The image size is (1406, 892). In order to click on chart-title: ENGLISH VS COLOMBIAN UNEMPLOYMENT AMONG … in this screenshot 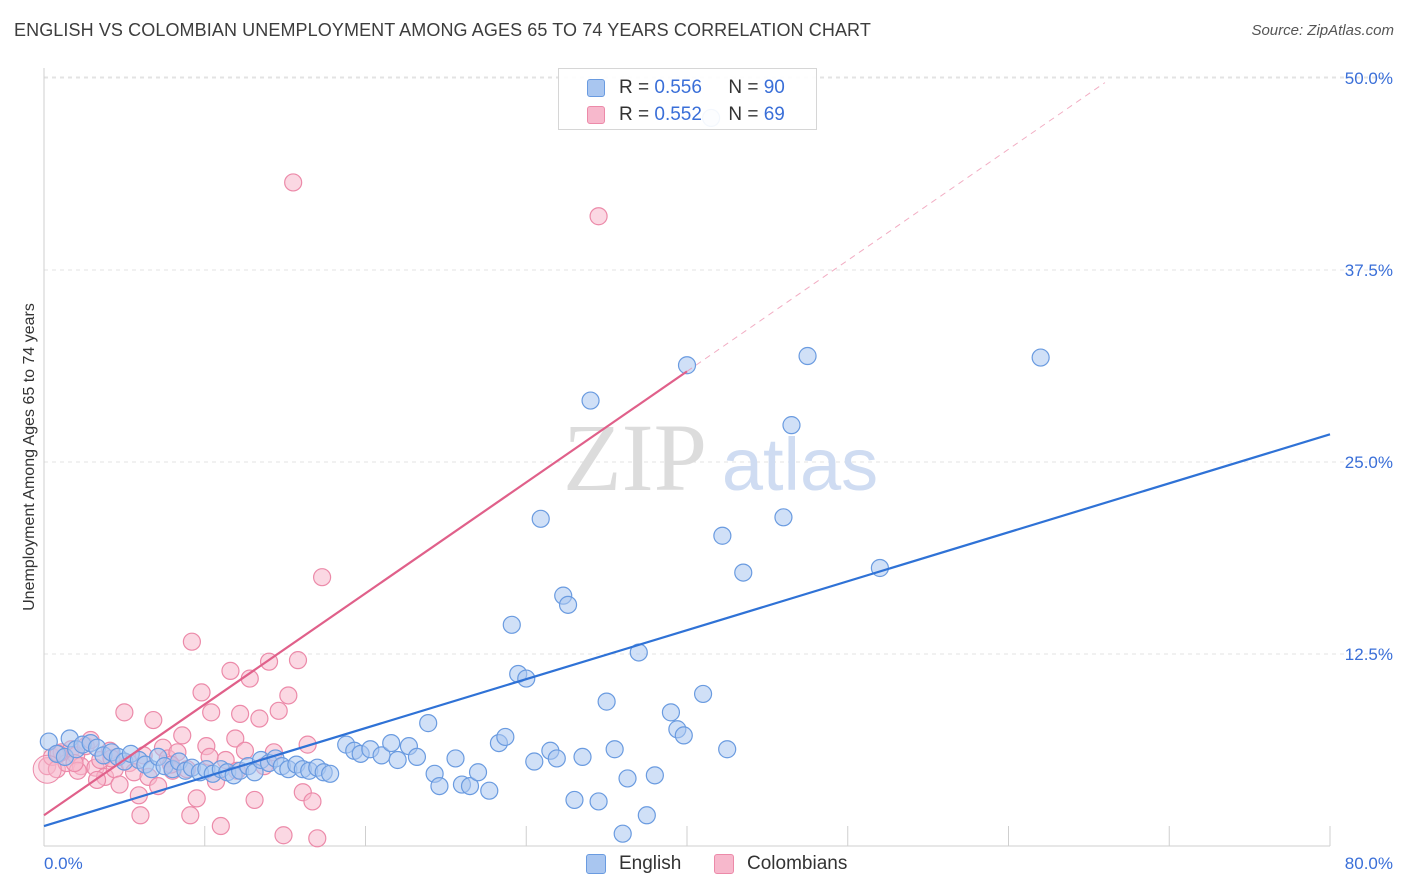, I will do `click(442, 30)`.